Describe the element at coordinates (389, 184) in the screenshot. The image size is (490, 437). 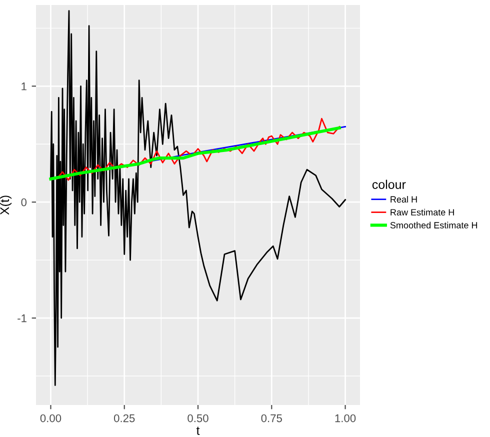
I see `legend-title: colour` at that location.